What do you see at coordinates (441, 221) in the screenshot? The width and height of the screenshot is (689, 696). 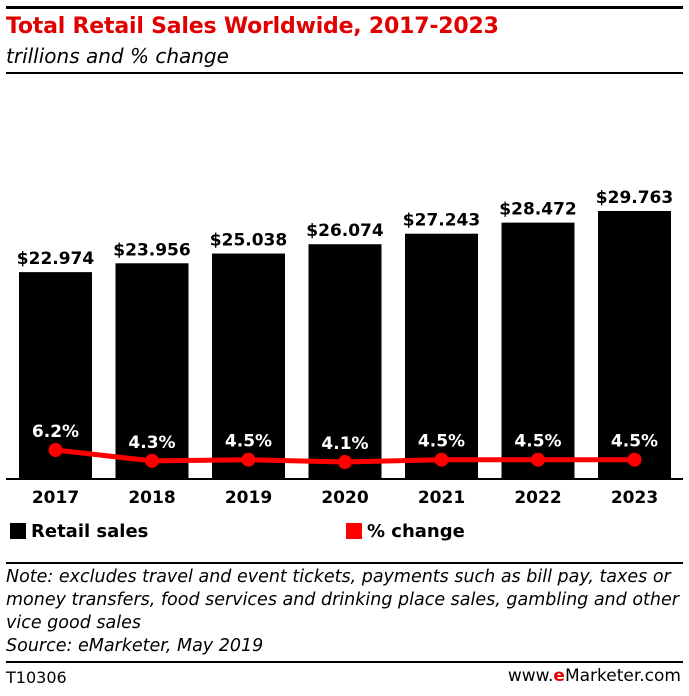 I see `bar-value-label: $27.243` at bounding box center [441, 221].